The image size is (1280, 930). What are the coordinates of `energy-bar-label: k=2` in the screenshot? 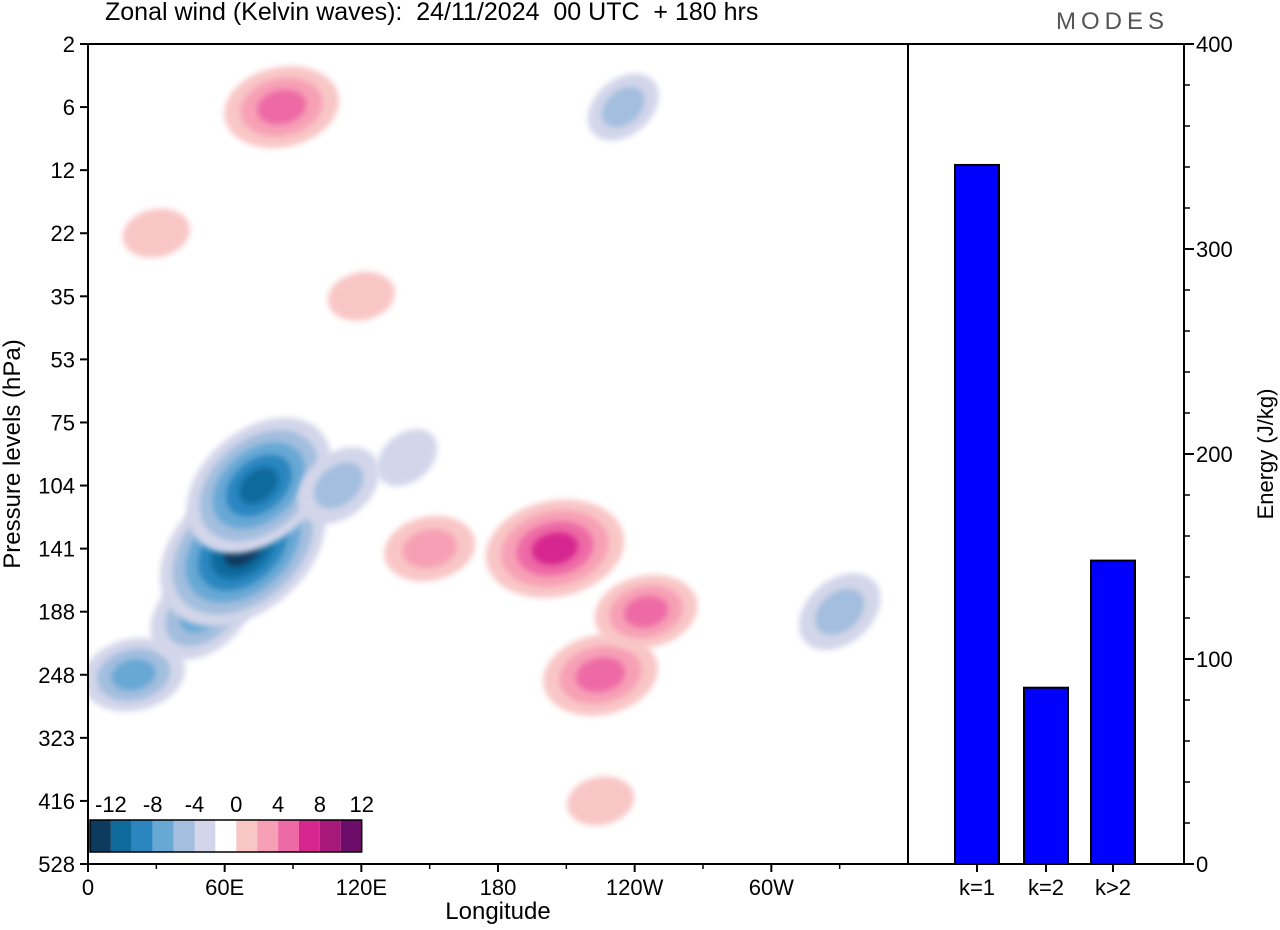 It's located at (1046, 887).